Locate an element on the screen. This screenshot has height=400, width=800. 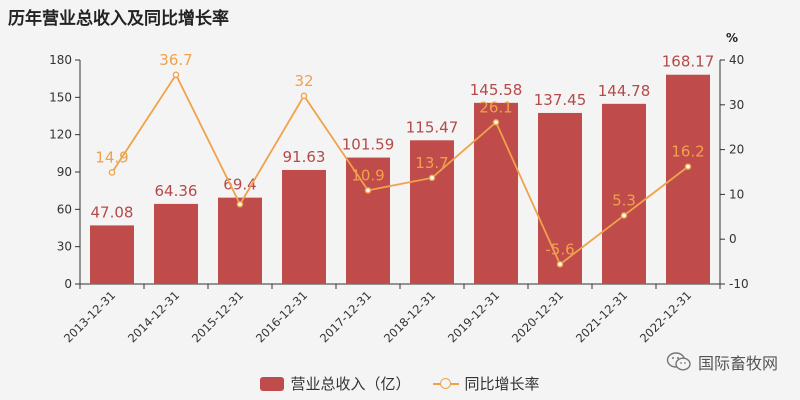
legend-label-growth: 同比增长率 is located at coordinates (502, 384).